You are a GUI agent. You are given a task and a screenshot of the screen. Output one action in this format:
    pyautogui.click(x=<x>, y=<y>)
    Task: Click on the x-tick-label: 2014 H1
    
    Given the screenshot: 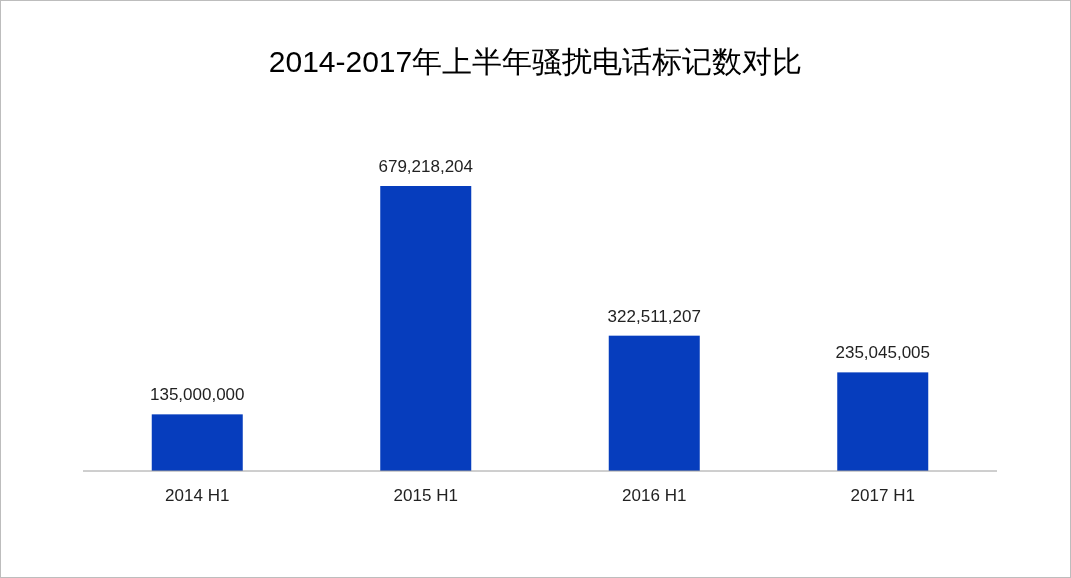 What is the action you would take?
    pyautogui.click(x=197, y=495)
    